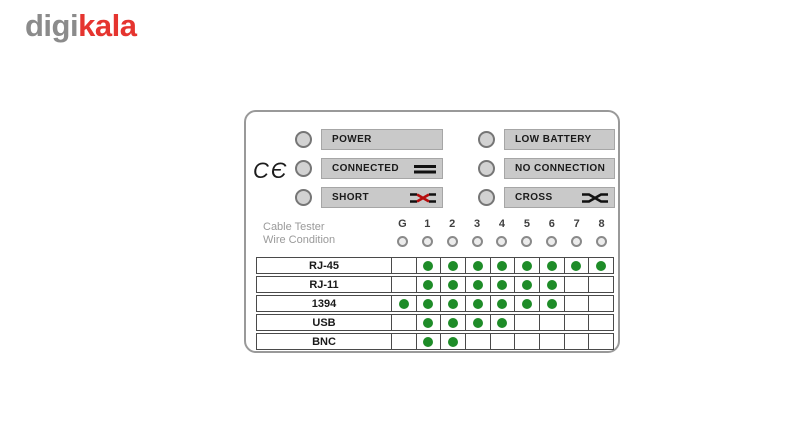 The width and height of the screenshot is (800, 438). Describe the element at coordinates (402, 224) in the screenshot. I see `column-number: G` at that location.